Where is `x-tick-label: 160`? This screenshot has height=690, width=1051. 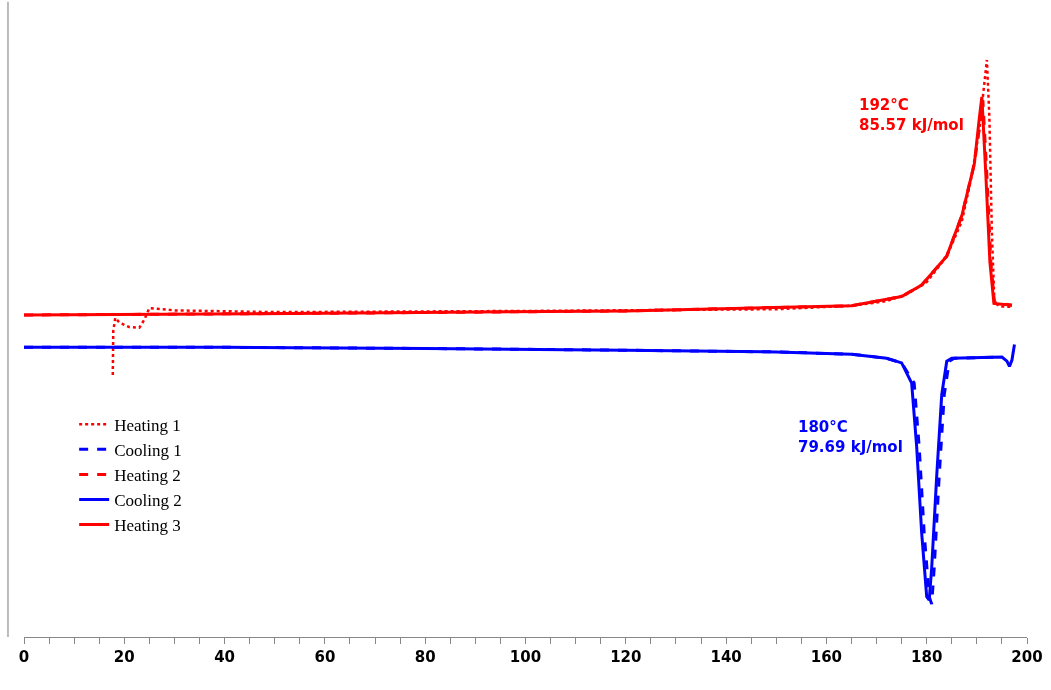
x-tick-label: 160 is located at coordinates (826, 657).